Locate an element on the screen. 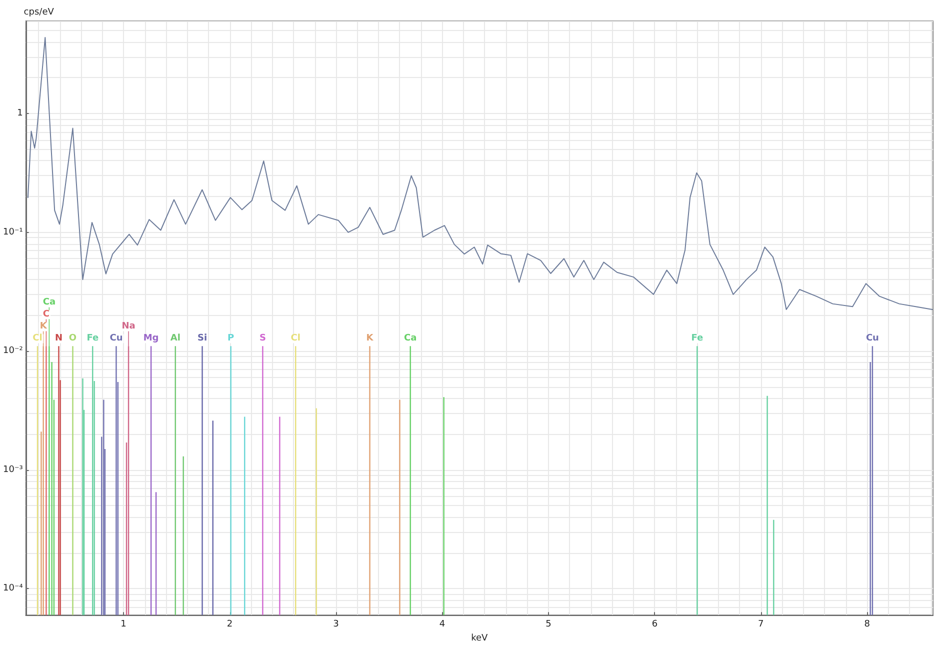 This screenshot has width=934, height=648. x-tick-label: 6 is located at coordinates (655, 625).